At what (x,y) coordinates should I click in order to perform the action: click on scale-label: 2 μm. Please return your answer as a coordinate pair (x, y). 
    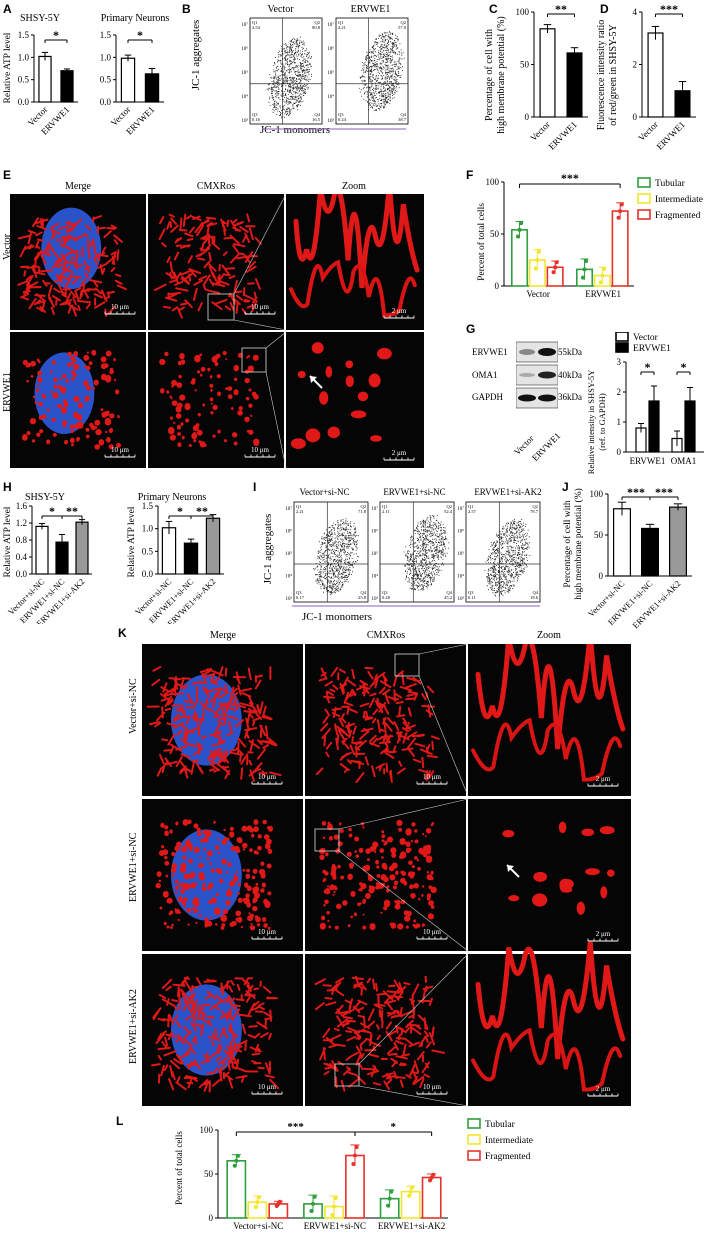
    Looking at the image, I should click on (399, 311).